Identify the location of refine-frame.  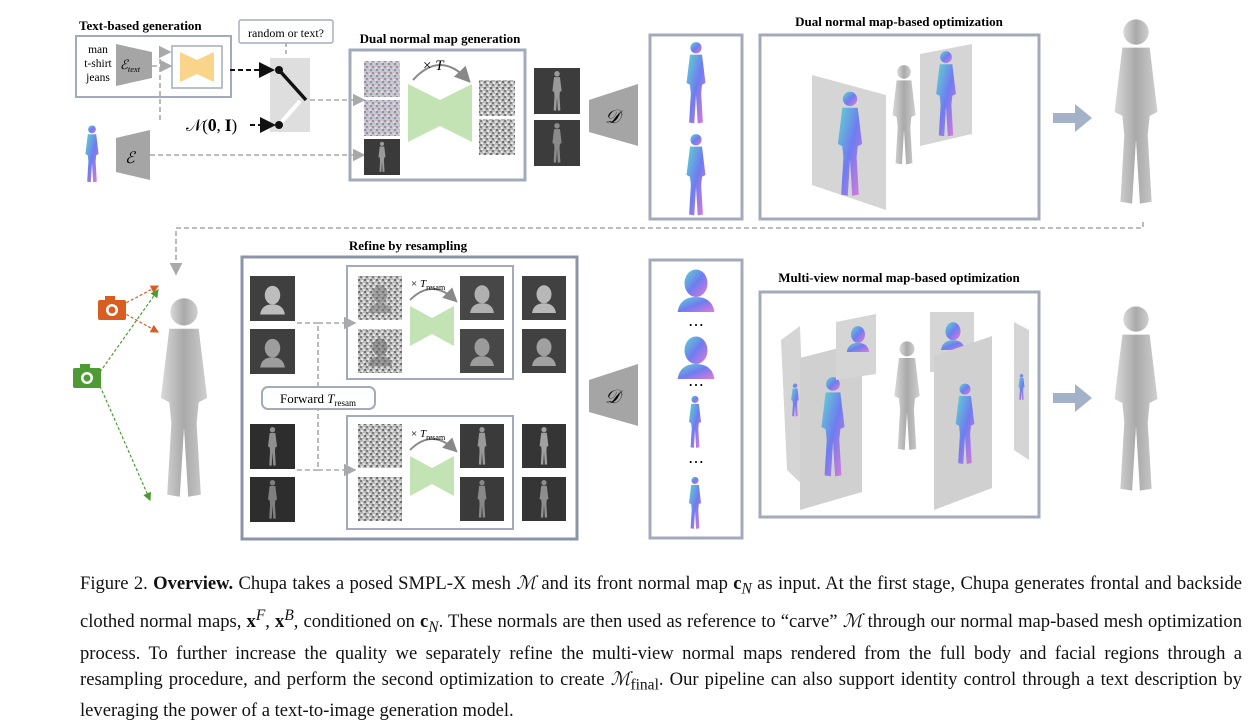
(409, 398).